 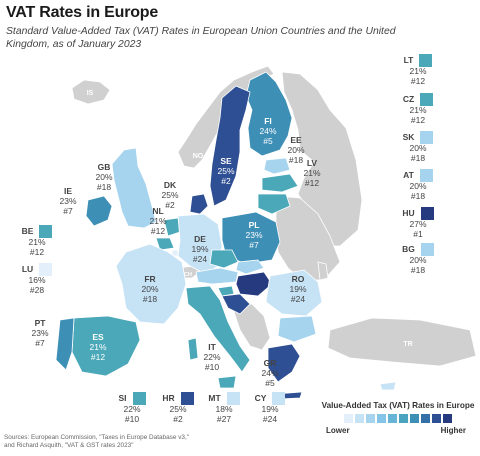 What do you see at coordinates (165, 244) in the screenshot?
I see `belgium-shape` at bounding box center [165, 244].